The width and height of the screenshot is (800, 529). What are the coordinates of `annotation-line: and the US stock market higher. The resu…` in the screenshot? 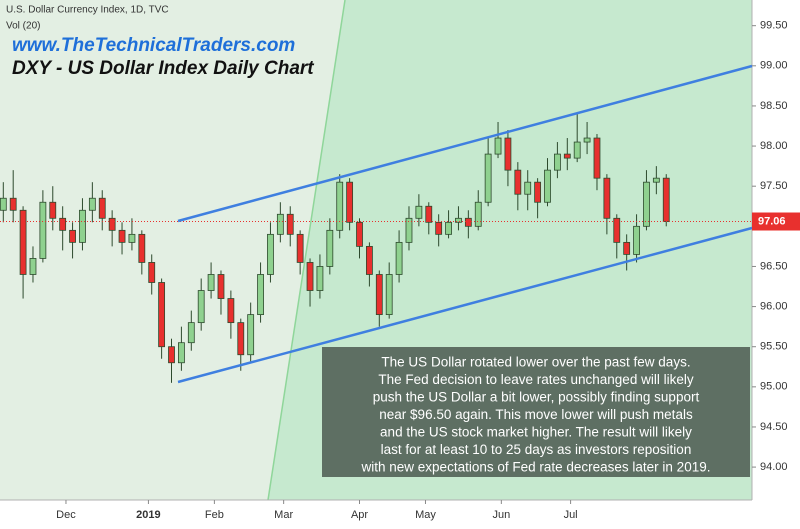 It's located at (536, 432).